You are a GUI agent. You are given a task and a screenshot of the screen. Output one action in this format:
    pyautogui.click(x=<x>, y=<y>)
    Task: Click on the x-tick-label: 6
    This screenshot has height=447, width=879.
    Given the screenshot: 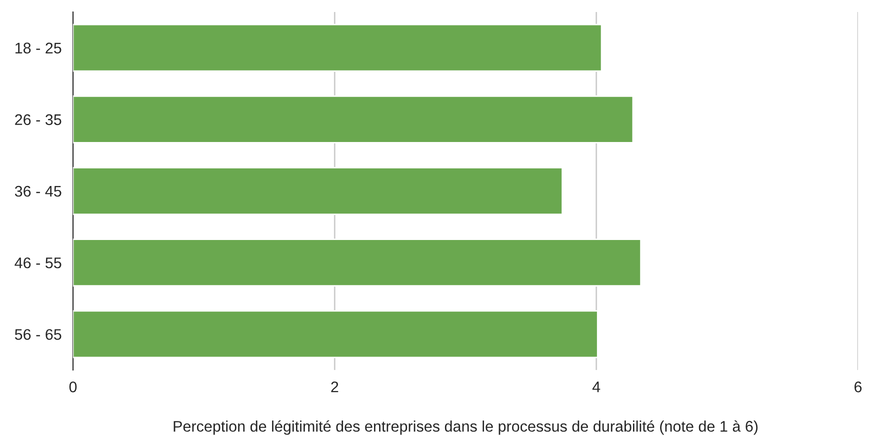 What is the action you would take?
    pyautogui.click(x=858, y=387)
    